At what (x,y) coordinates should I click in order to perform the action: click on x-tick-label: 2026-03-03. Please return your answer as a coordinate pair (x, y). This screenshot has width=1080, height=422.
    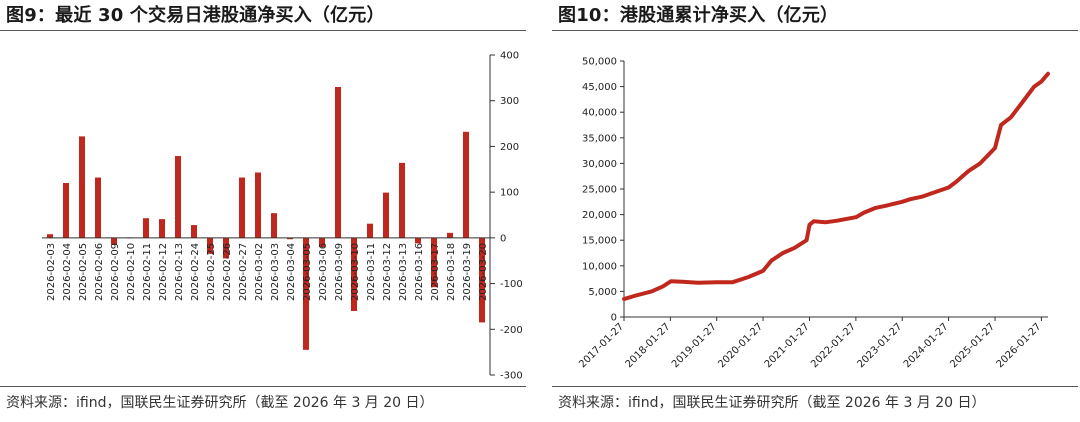
    Looking at the image, I should click on (275, 272).